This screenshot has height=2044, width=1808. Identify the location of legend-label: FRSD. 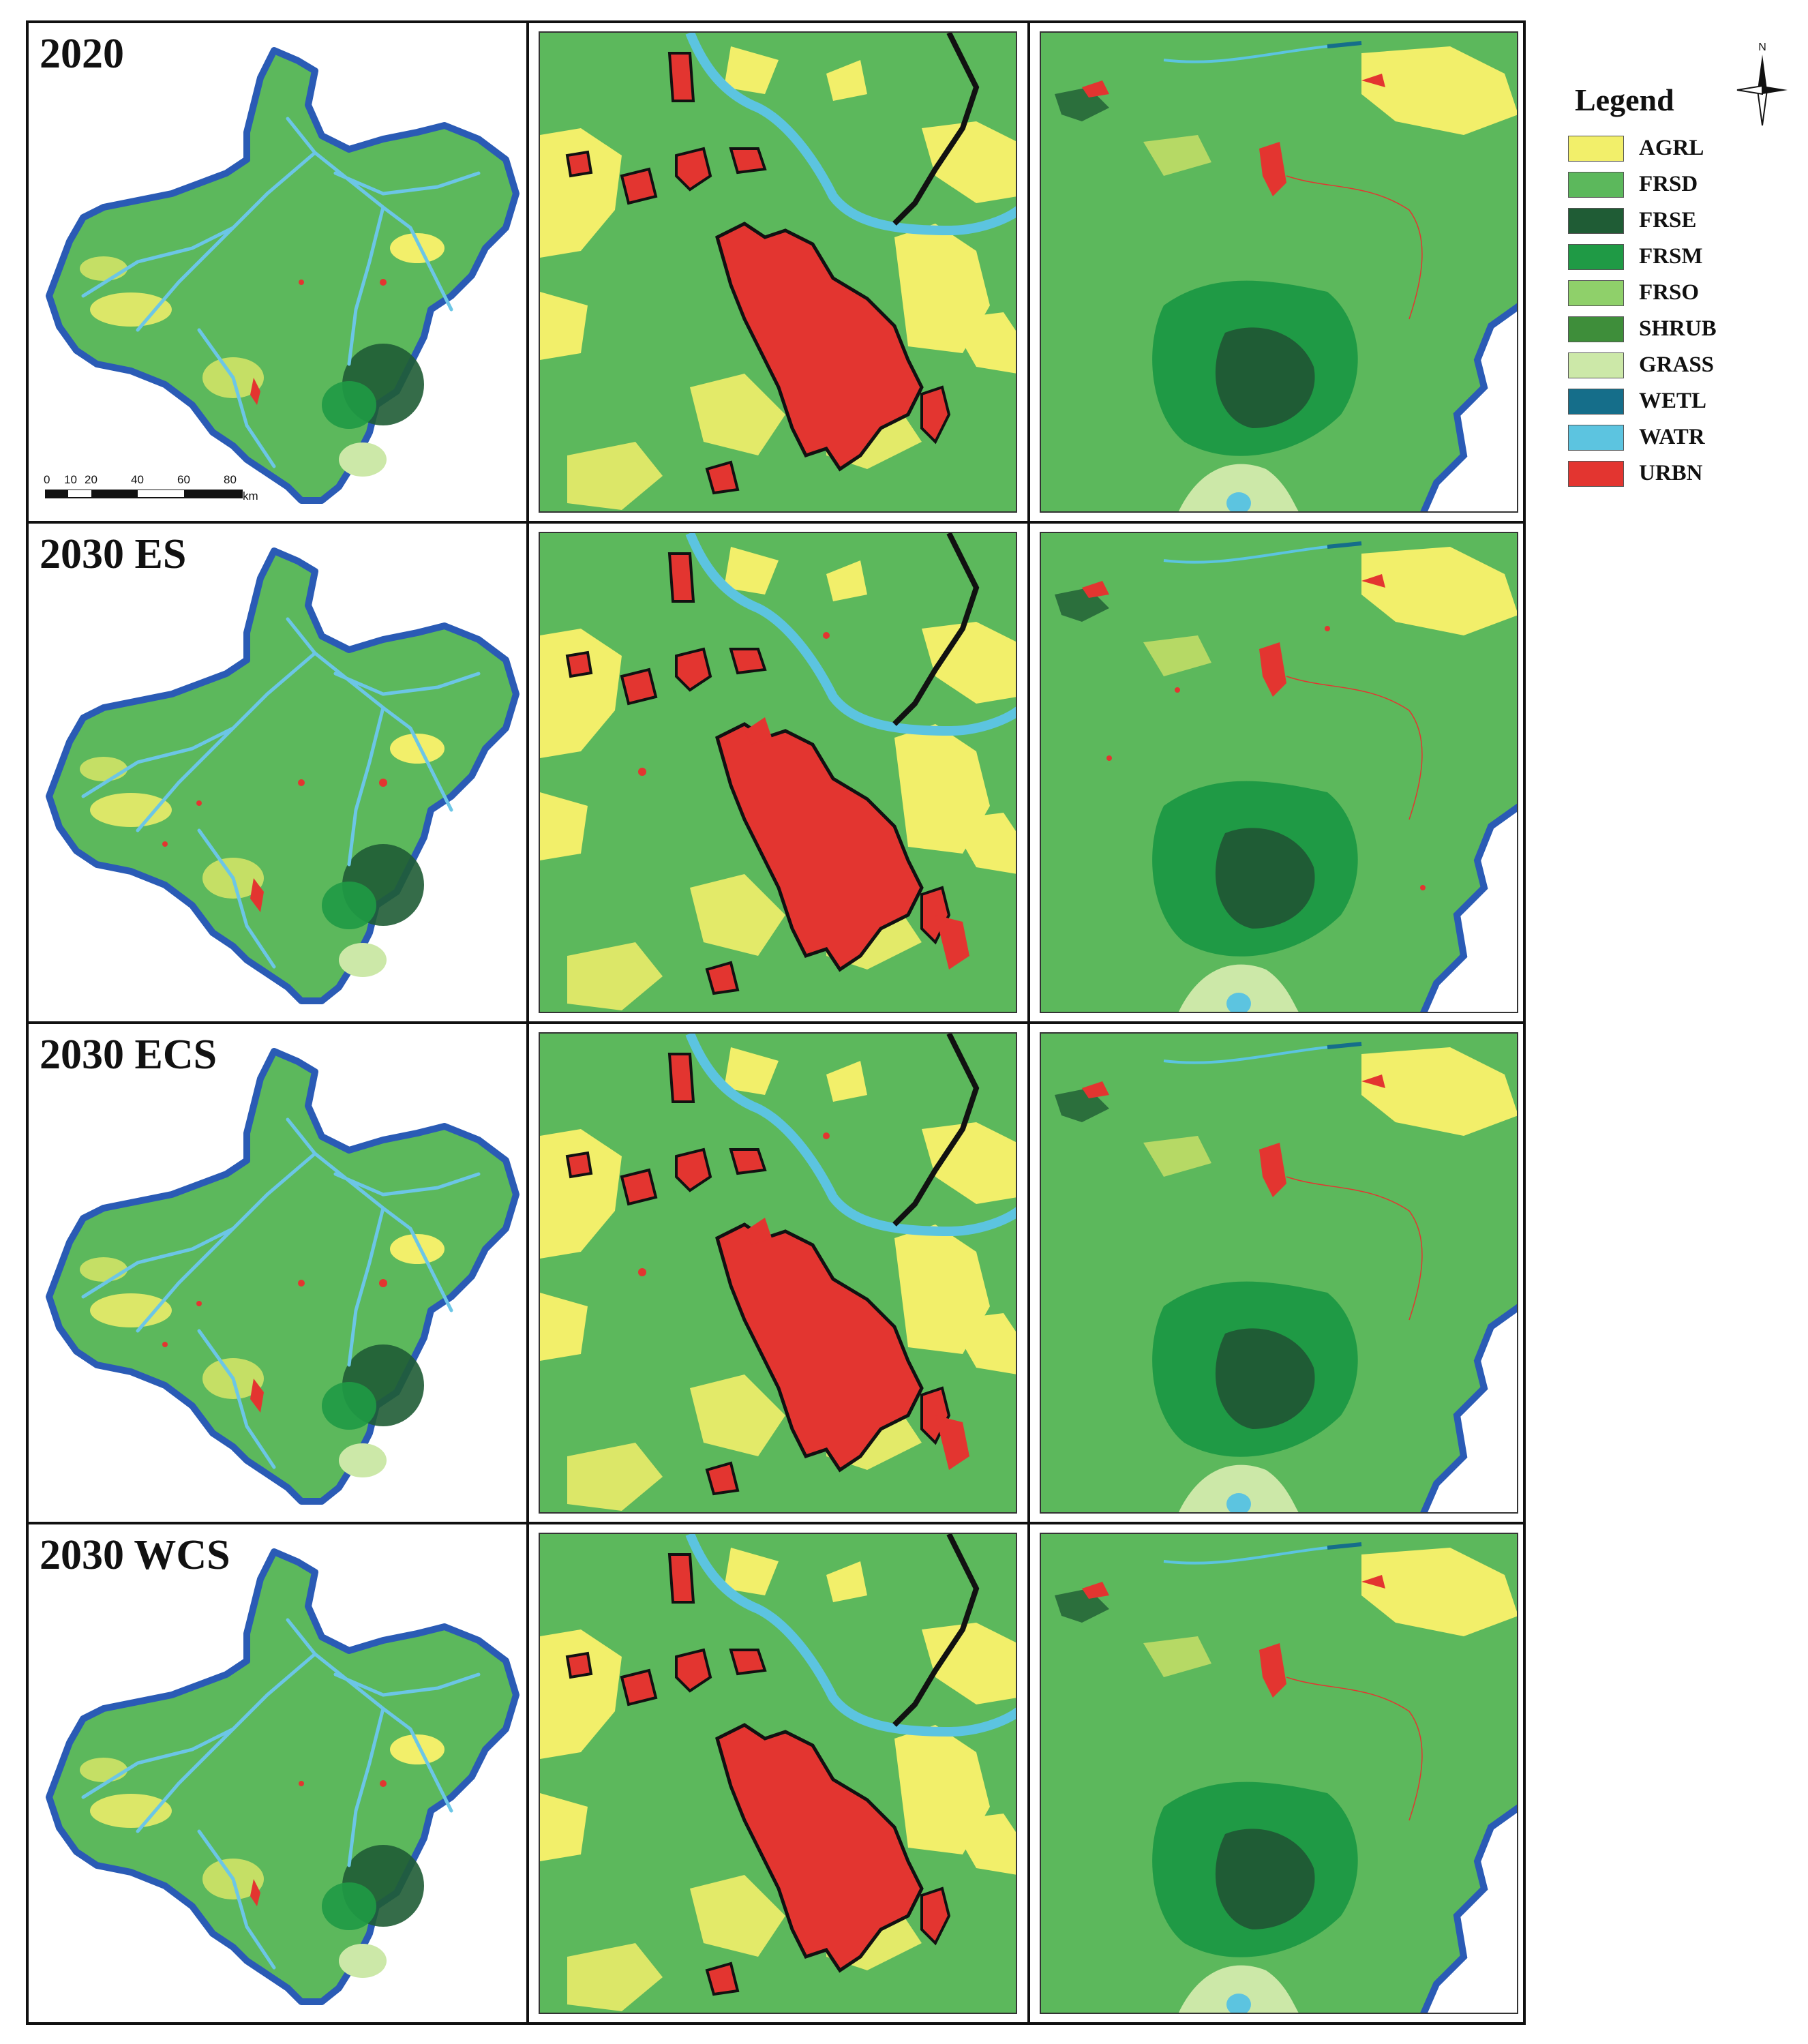
(1668, 184).